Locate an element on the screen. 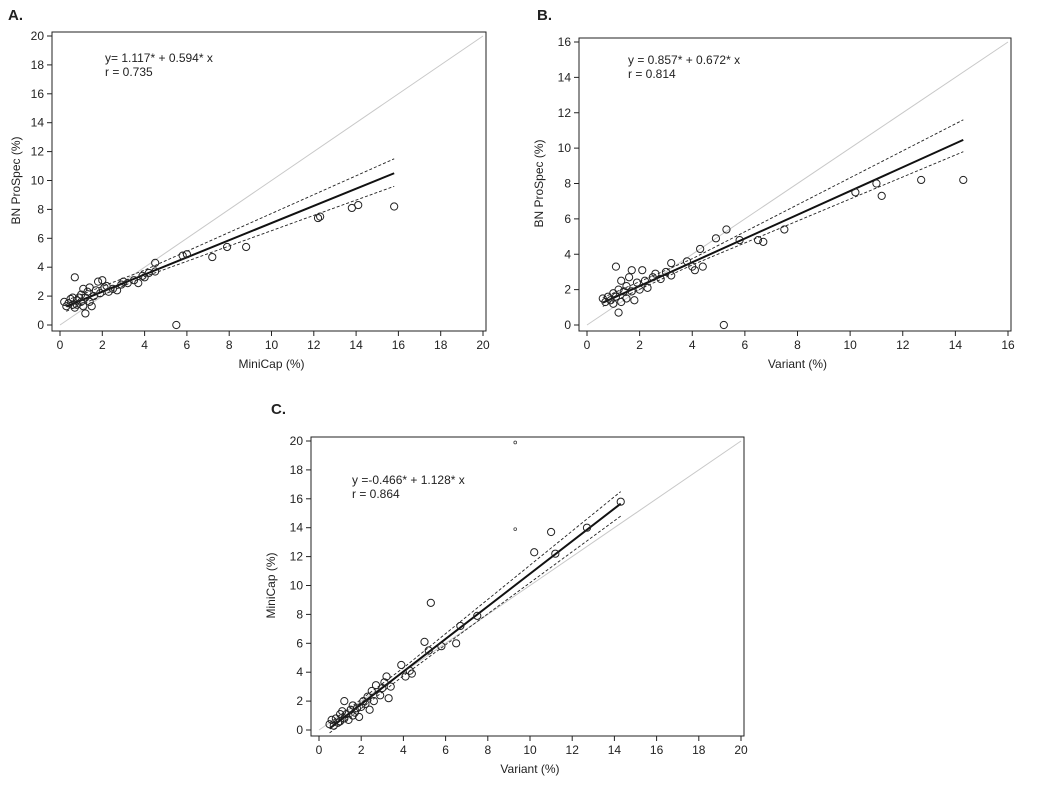  y-tick-label: 0 is located at coordinates (567, 325).